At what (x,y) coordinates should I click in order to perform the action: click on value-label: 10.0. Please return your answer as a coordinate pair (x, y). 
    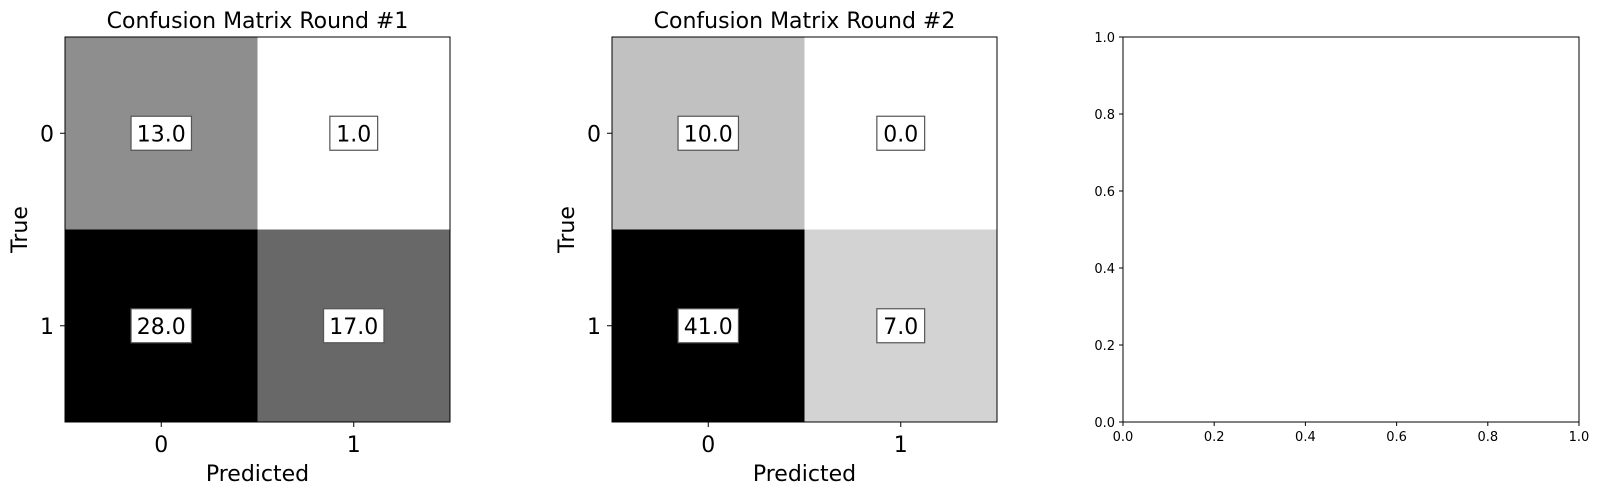
    Looking at the image, I should click on (708, 134).